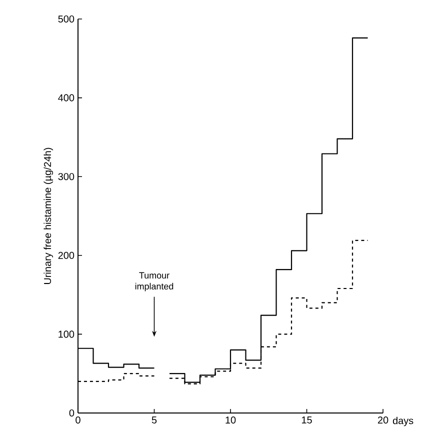  Describe the element at coordinates (307, 420) in the screenshot. I see `x-tick-label: 15` at that location.